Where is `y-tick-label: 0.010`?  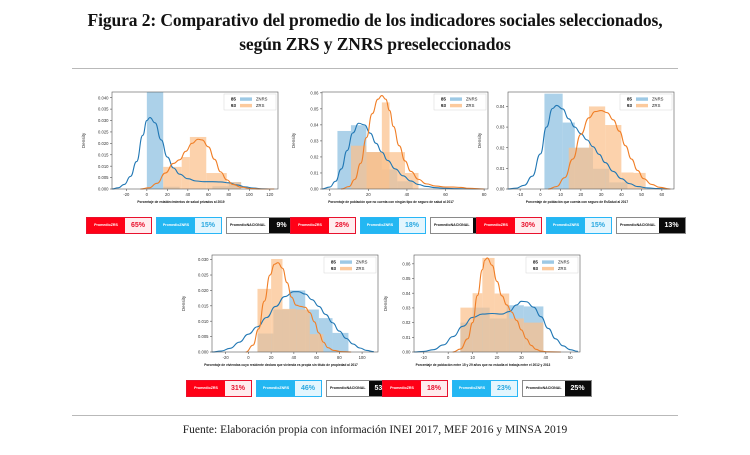 y-tick-label: 0.010 is located at coordinates (203, 321).